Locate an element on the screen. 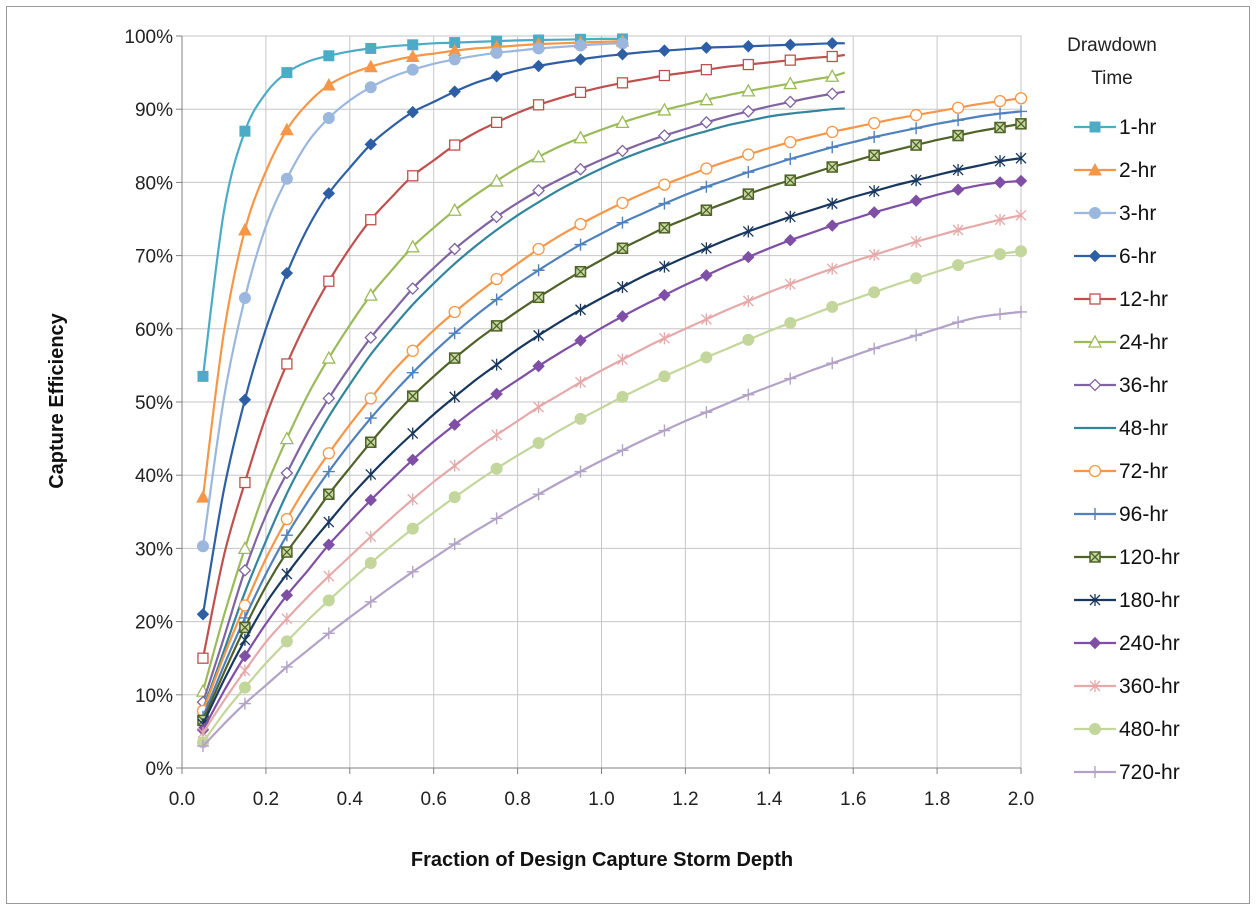 This screenshot has width=1257, height=910. y-tick-label: 0% is located at coordinates (160, 769).